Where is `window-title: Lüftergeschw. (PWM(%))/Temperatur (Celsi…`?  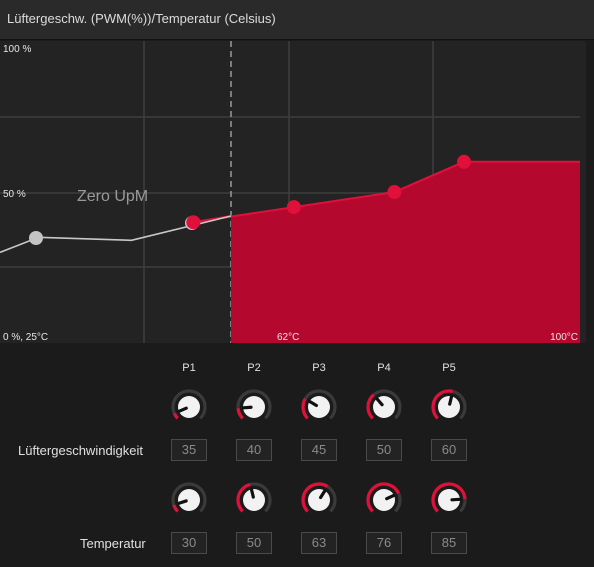 window-title: Lüftergeschw. (PWM(%))/Temperatur (Celsi… is located at coordinates (141, 18).